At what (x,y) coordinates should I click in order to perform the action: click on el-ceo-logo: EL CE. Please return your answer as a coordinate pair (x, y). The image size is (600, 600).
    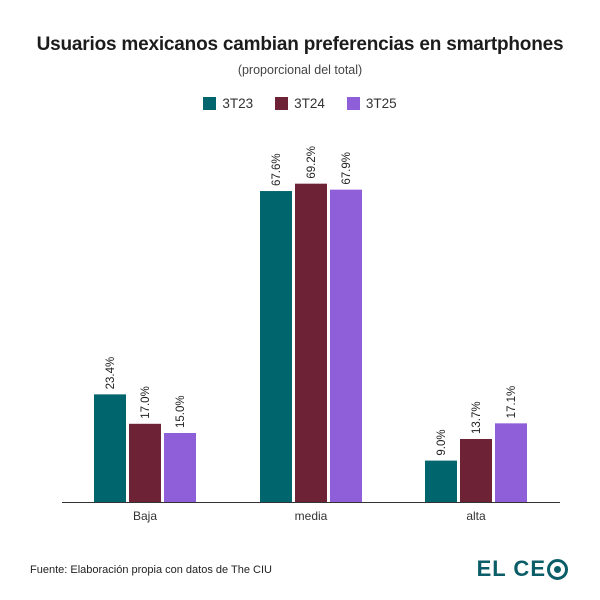
    Looking at the image, I should click on (522, 569).